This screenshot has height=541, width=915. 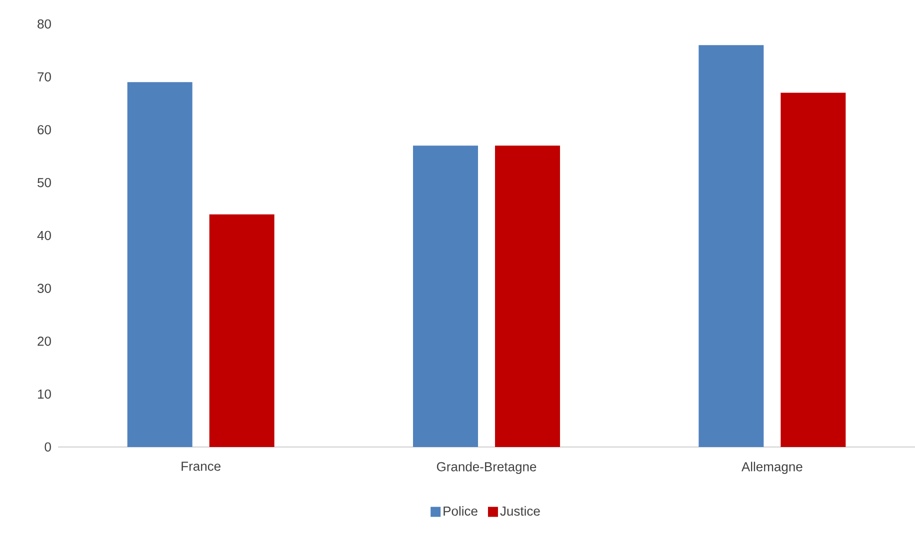 I want to click on y-tick-label: 70, so click(x=44, y=77).